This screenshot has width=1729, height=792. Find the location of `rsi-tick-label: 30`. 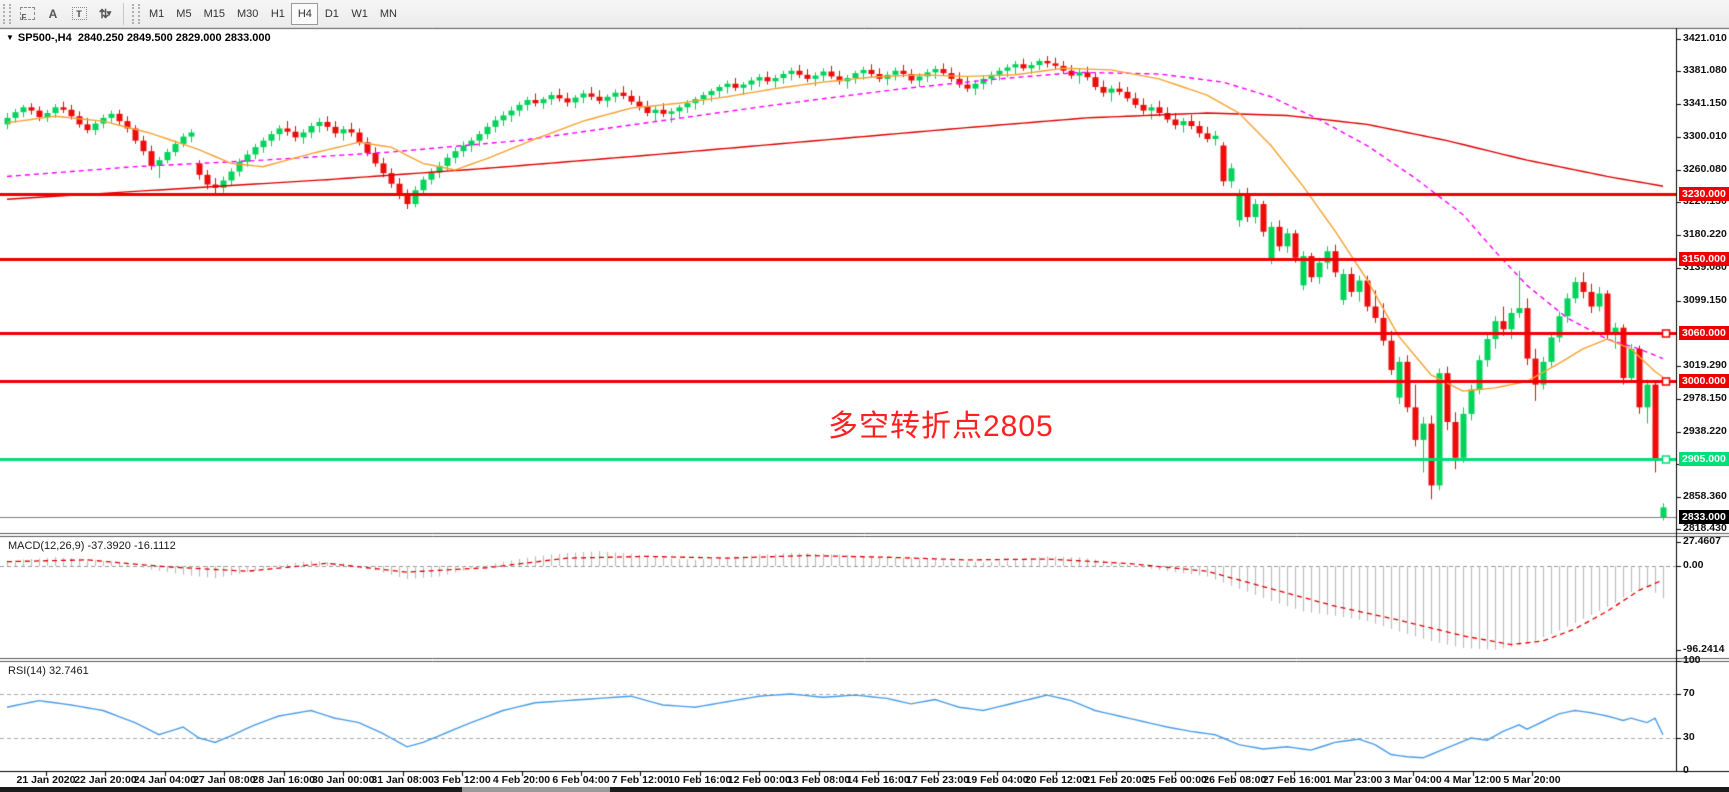

rsi-tick-label: 30 is located at coordinates (1689, 737).